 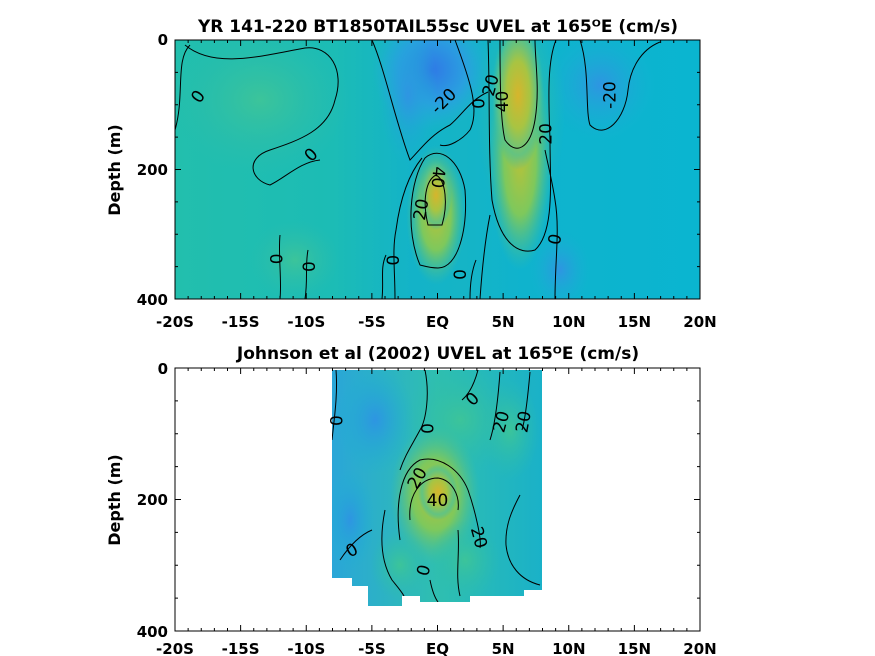 I want to click on bottom-y-axis-tick-labels: 0 200 400, so click(x=152, y=500).